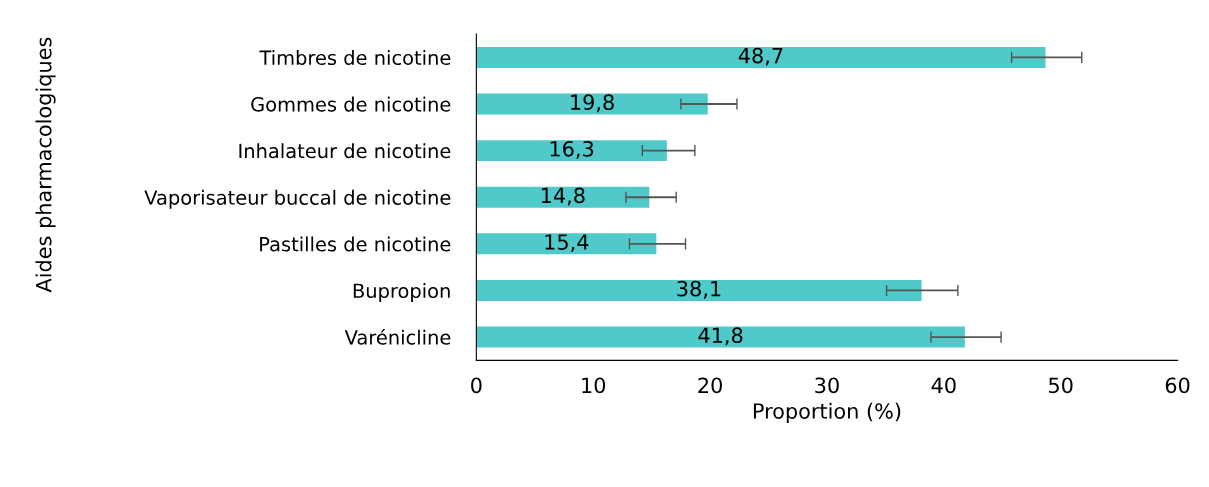 This screenshot has height=487, width=1209. I want to click on data-label: 14,8, so click(563, 196).